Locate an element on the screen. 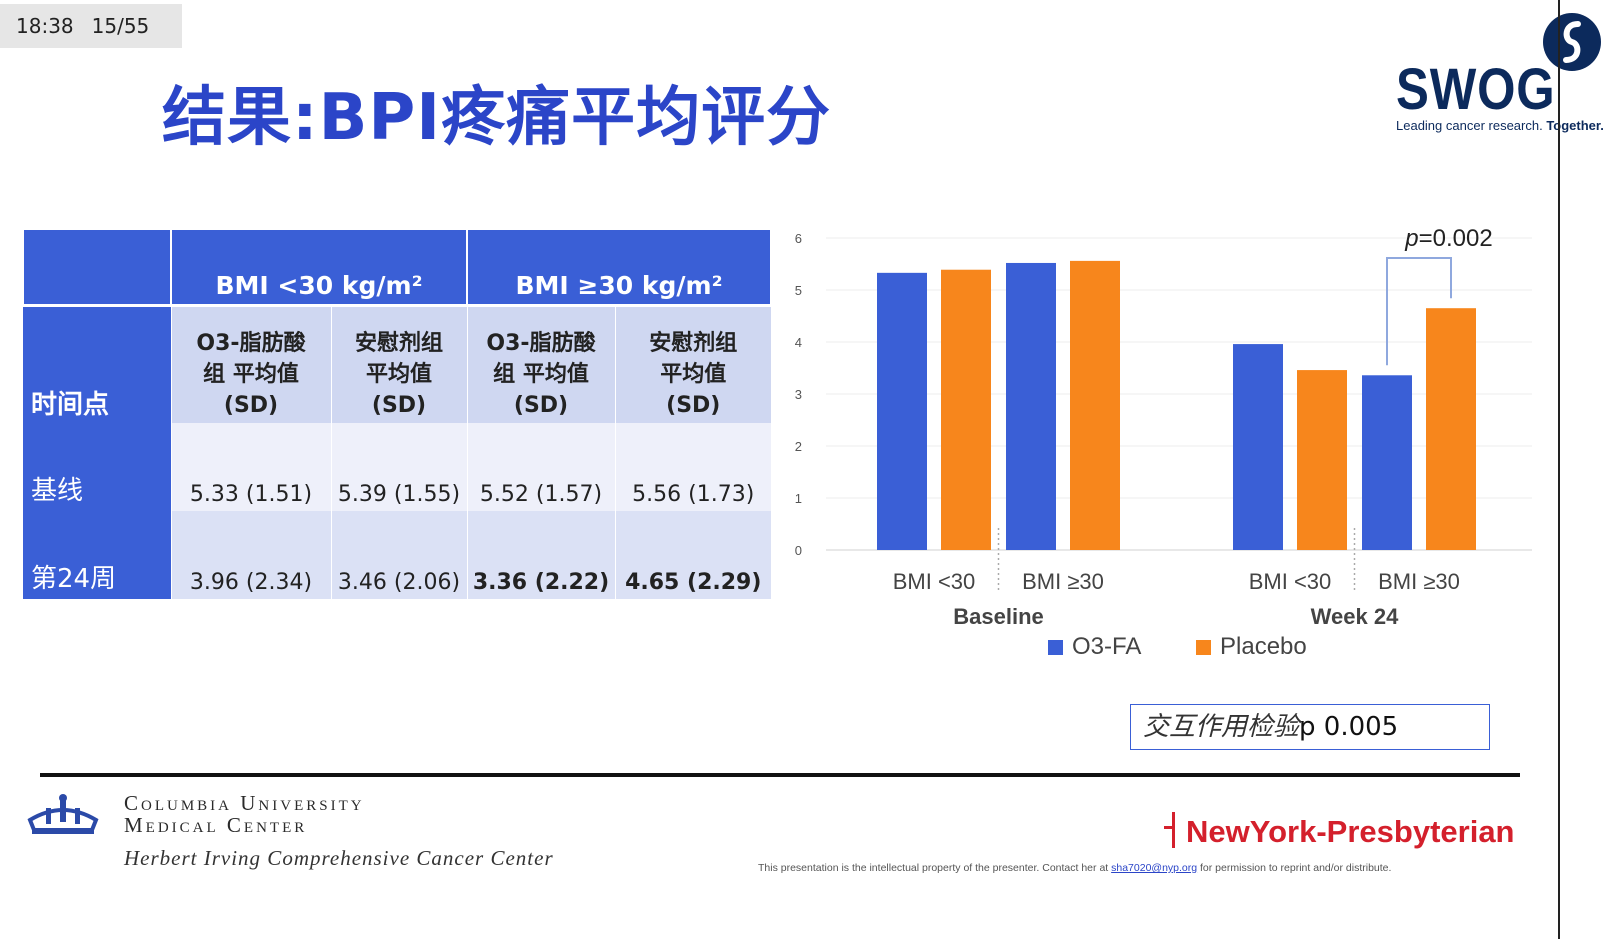 The image size is (1622, 939). y-tick-label: 6 is located at coordinates (798, 238).